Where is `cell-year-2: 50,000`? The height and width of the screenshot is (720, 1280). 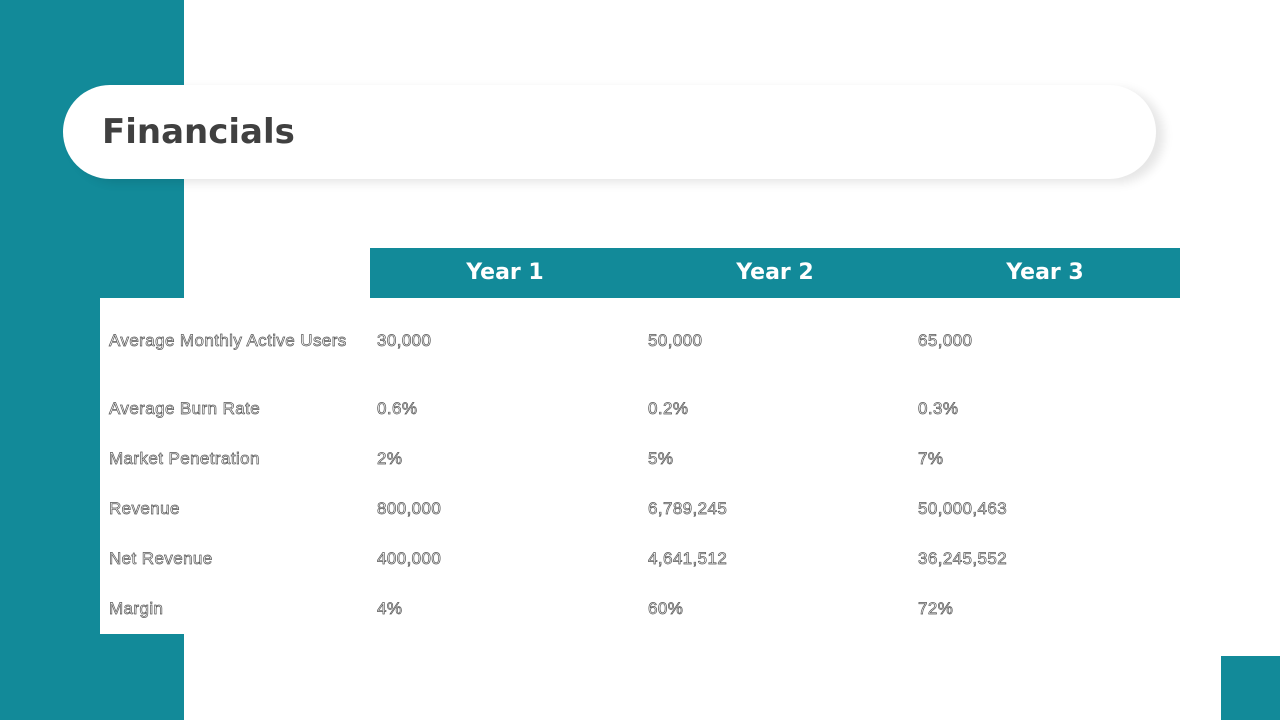 cell-year-2: 50,000 is located at coordinates (675, 341).